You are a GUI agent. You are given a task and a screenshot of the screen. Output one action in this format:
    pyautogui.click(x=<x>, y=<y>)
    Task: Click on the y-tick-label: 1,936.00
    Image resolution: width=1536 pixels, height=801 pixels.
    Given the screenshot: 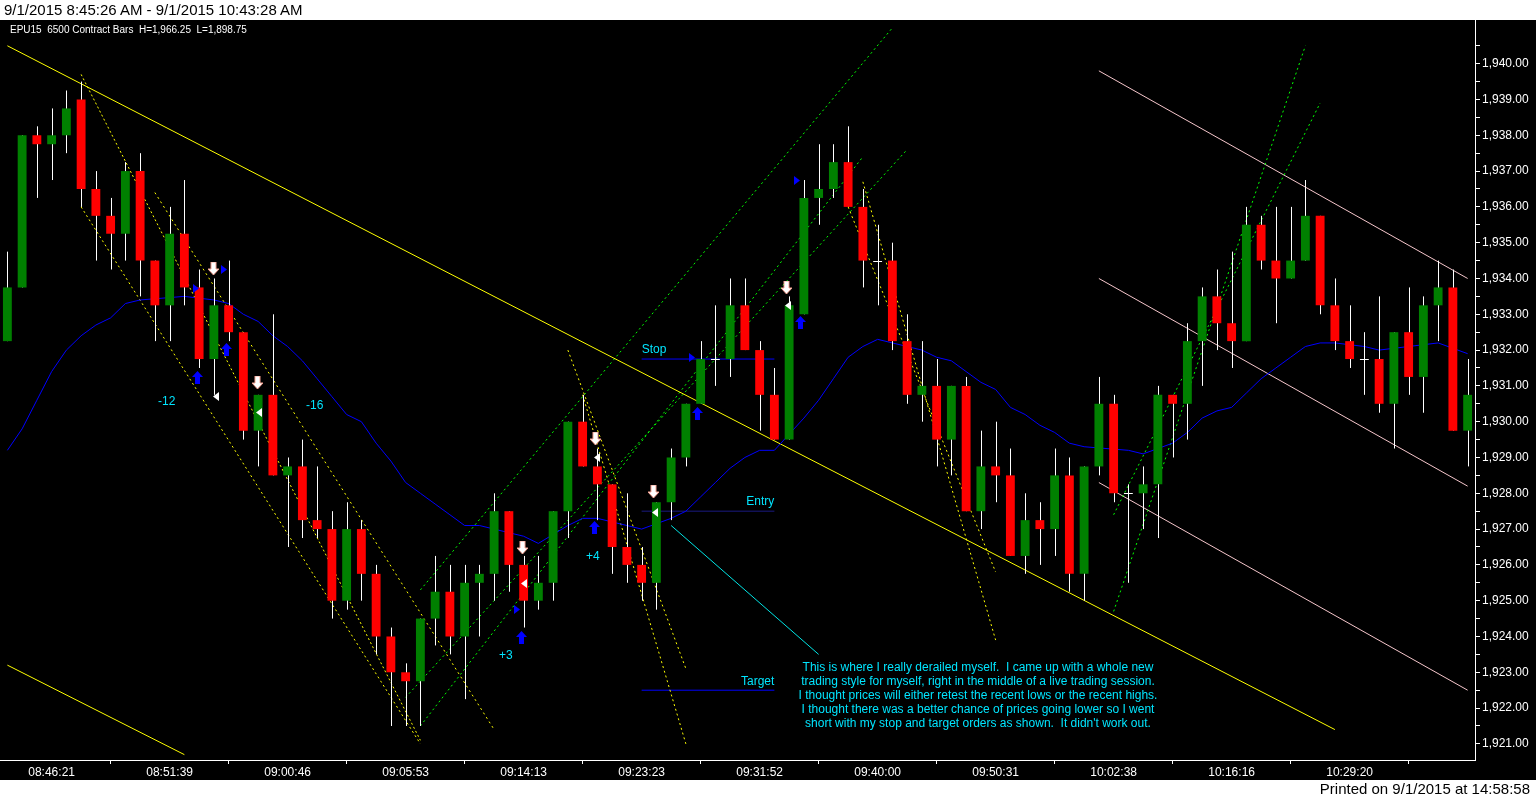 What is the action you would take?
    pyautogui.click(x=1506, y=206)
    